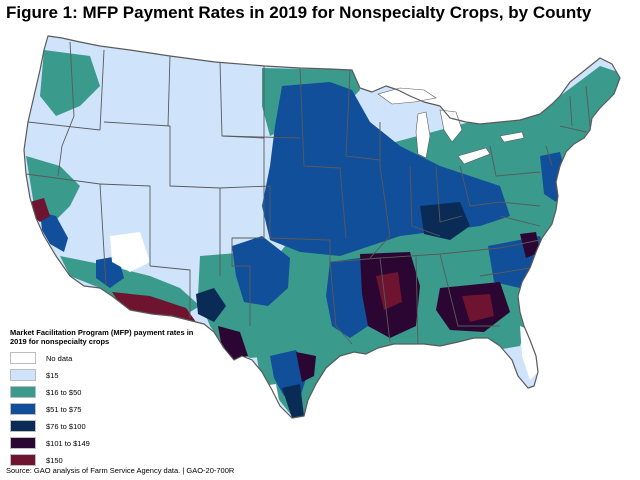 This screenshot has height=480, width=640. I want to click on legend-item-15: $15, so click(105, 375).